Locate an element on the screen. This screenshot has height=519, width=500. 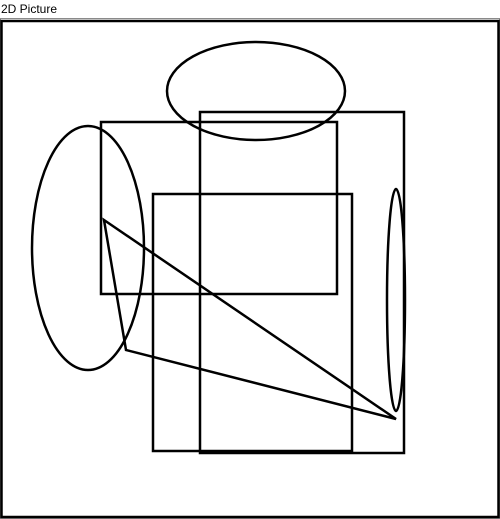
title-bar: 2D Picture is located at coordinates (250, 9).